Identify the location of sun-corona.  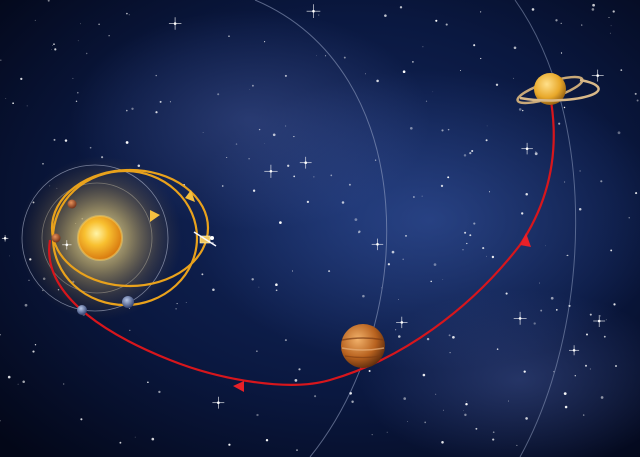
(100, 238).